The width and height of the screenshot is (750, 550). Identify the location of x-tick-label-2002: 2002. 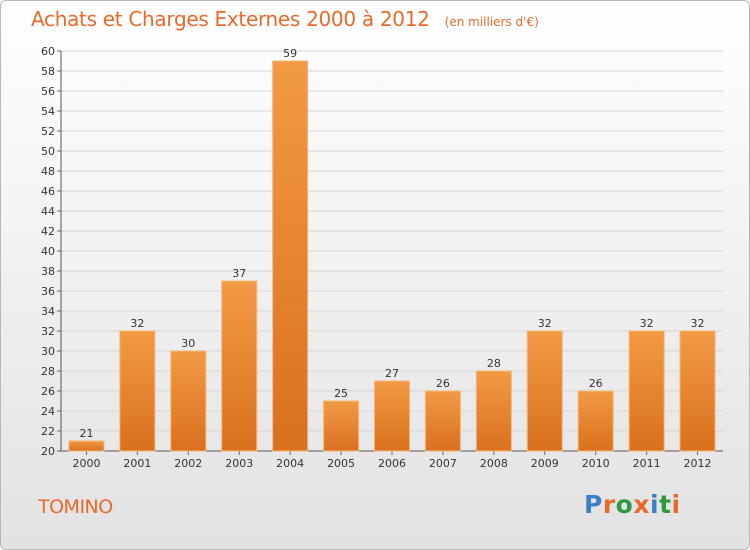
(188, 463).